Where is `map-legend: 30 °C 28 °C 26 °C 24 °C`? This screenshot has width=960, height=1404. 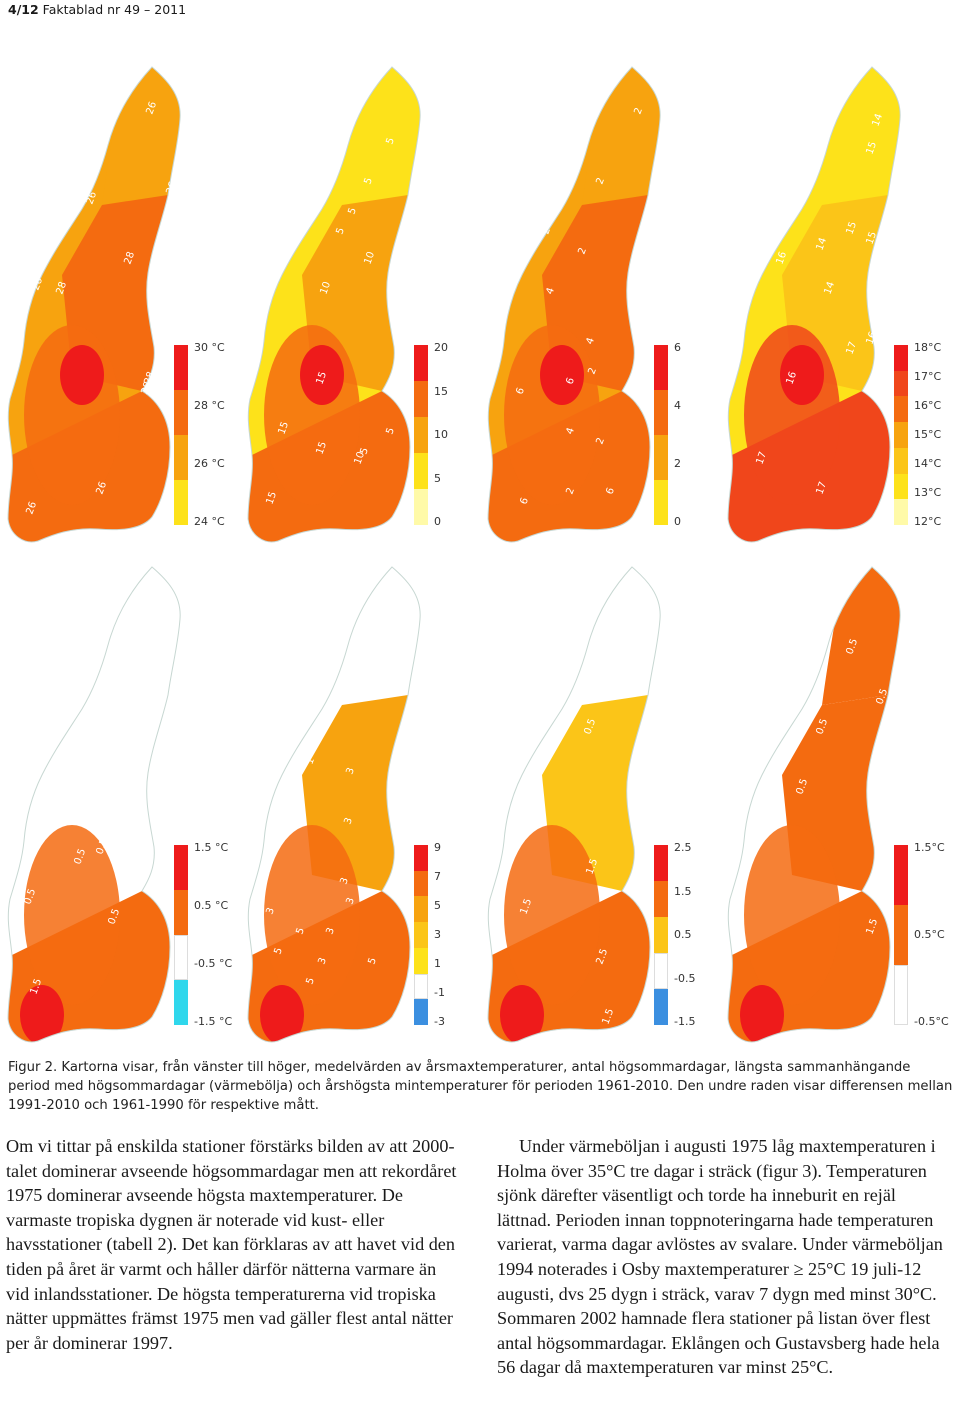 map-legend: 30 °C 28 °C 26 °C 24 °C is located at coordinates (207, 434).